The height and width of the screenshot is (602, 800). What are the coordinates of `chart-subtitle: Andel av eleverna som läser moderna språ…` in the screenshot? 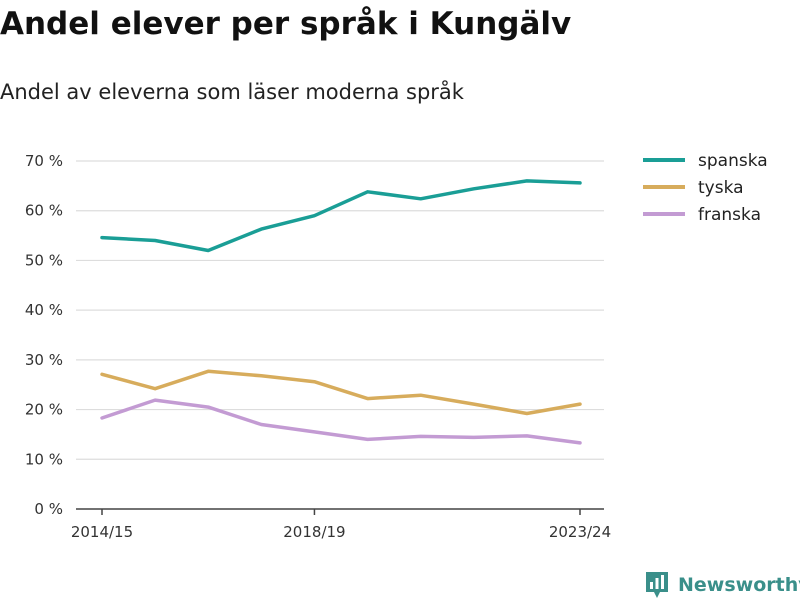 It's located at (232, 92).